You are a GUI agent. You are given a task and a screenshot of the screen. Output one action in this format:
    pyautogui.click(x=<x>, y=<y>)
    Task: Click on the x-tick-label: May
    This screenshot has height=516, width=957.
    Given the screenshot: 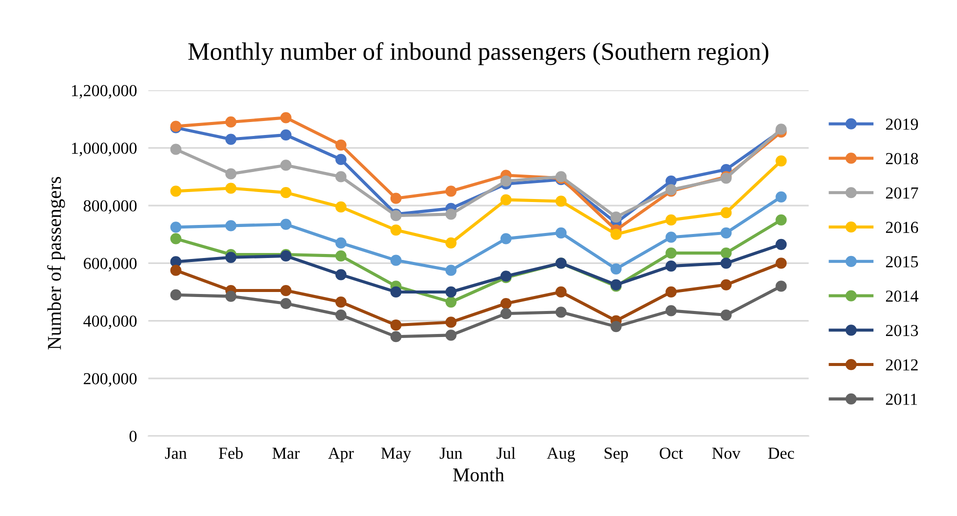 What is the action you would take?
    pyautogui.click(x=396, y=455)
    